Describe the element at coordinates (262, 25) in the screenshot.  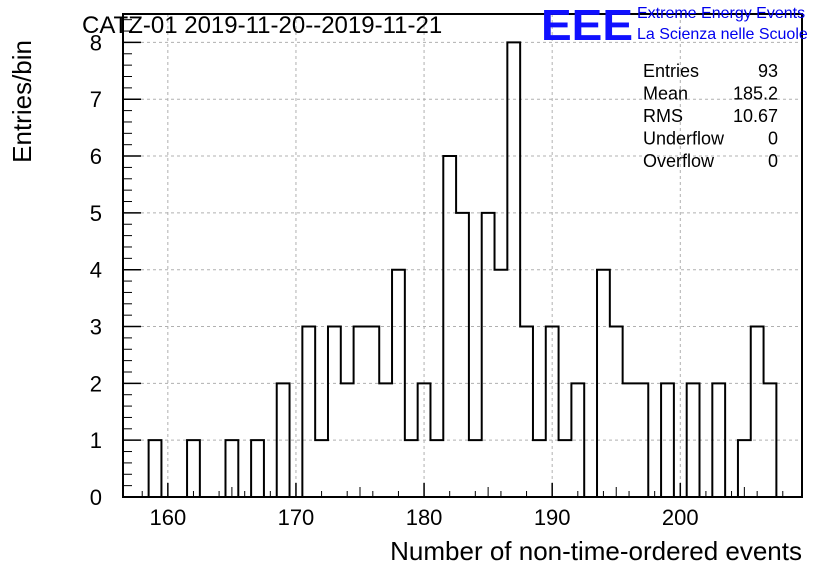
I see `chart-title: CATZ-01 2019-11-20--2019-11-21` at that location.